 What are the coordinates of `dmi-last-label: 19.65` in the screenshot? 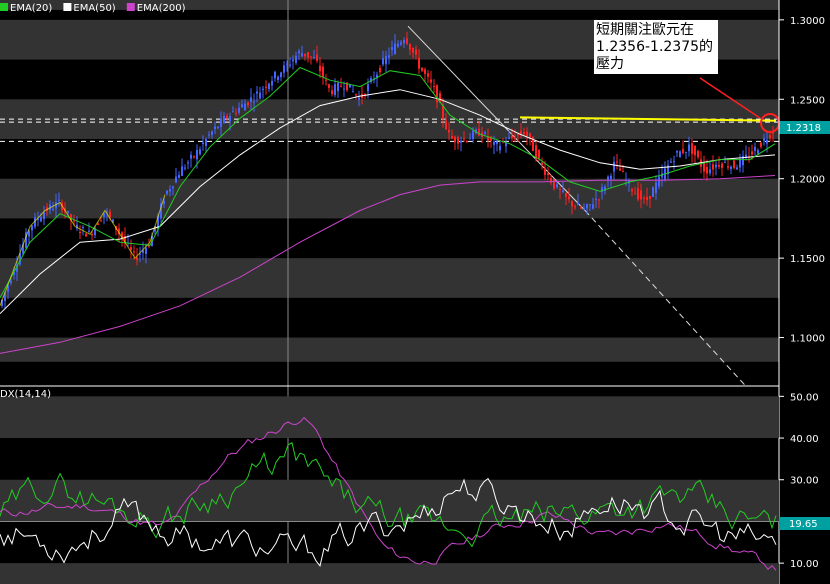 It's located at (803, 524).